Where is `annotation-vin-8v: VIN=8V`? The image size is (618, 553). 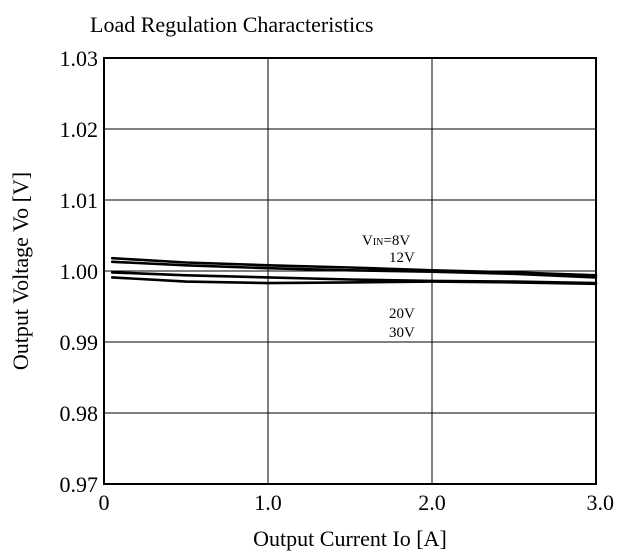
annotation-vin-8v: VIN=8V is located at coordinates (386, 241).